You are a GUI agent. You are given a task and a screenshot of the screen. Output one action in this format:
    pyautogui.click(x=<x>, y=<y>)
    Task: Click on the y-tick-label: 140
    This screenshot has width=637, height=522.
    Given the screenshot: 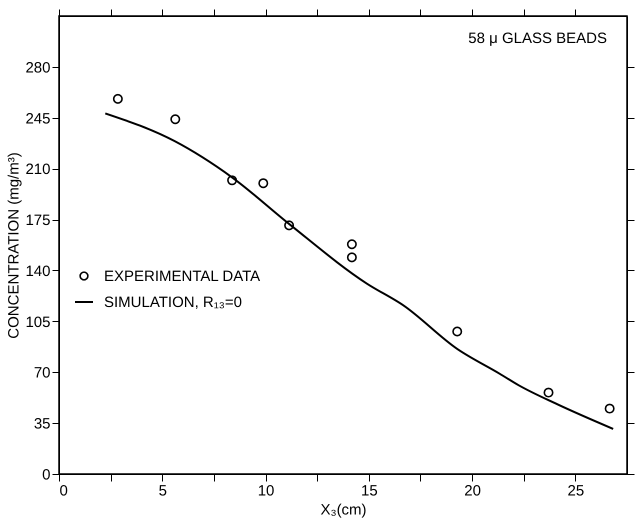 What is the action you would take?
    pyautogui.click(x=37, y=271)
    